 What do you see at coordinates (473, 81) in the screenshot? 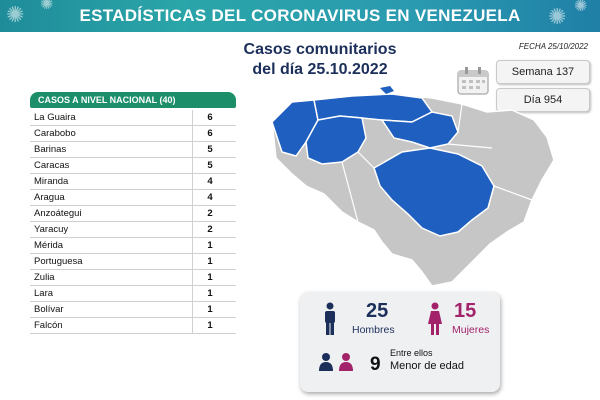
I see `calendar-icon` at bounding box center [473, 81].